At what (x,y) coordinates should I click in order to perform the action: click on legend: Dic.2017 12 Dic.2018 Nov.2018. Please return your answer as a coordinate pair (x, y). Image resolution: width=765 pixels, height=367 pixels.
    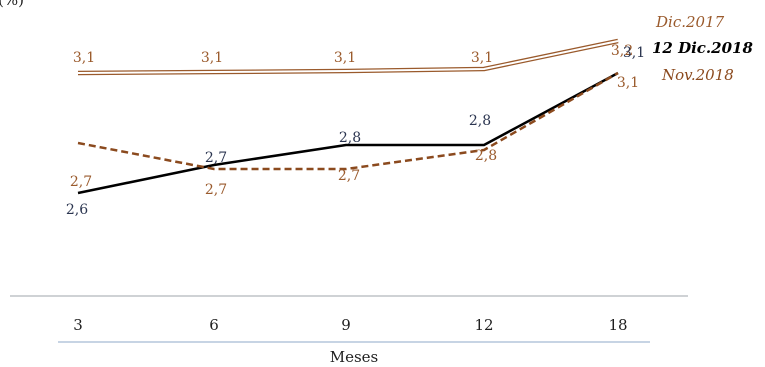
    Looking at the image, I should click on (702, 48).